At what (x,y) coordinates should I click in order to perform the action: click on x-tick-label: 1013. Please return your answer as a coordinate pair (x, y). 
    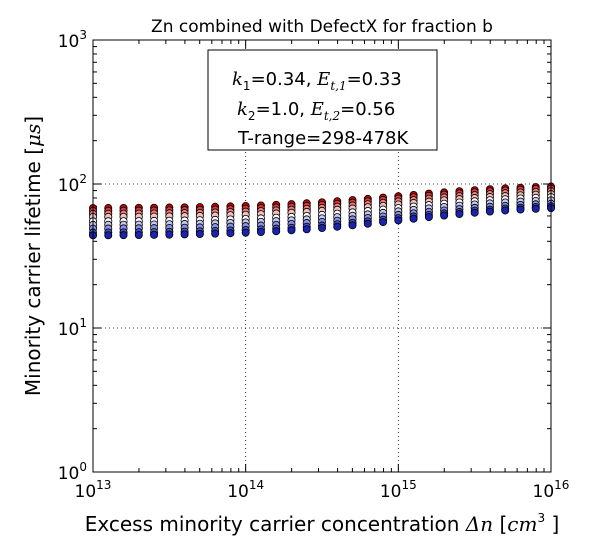
    Looking at the image, I should click on (93, 490).